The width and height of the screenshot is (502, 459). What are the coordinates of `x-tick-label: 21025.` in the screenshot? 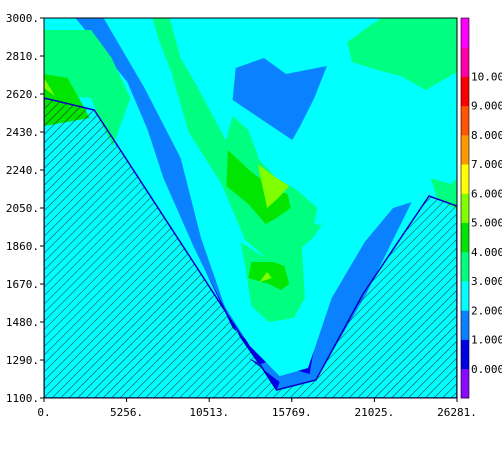 It's located at (375, 412).